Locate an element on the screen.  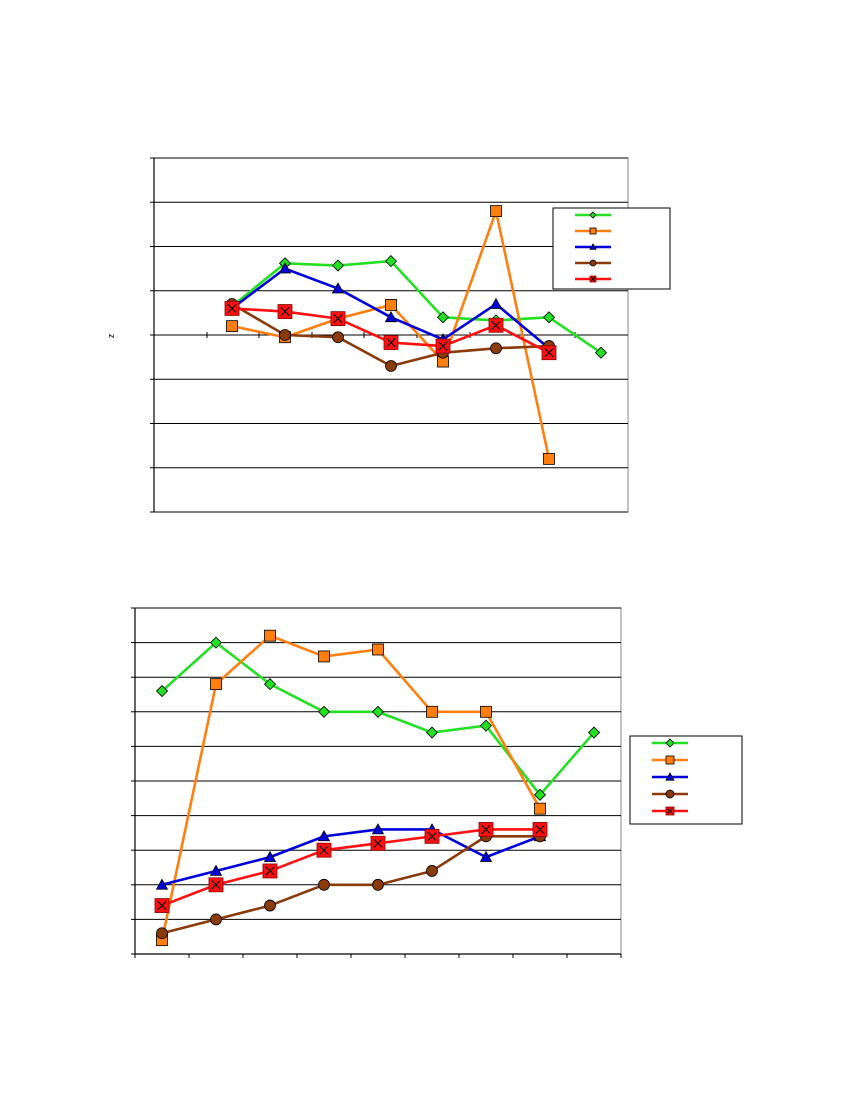
series-1-markers is located at coordinates (378, 718).